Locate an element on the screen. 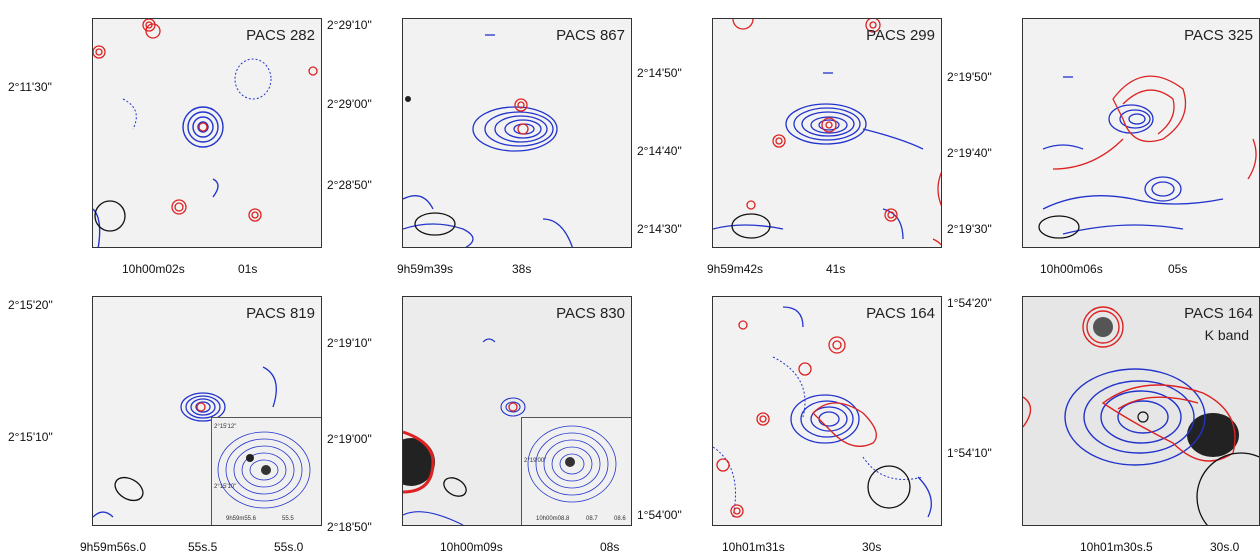 Image resolution: width=1260 pixels, height=560 pixels. k-band-image is located at coordinates (1141, 411).